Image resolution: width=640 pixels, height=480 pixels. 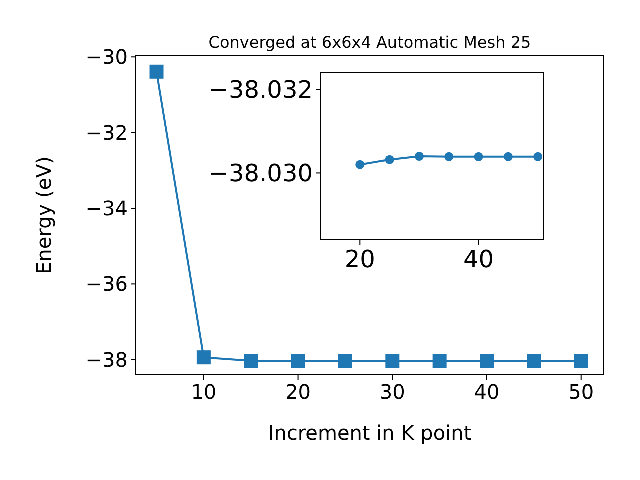 What do you see at coordinates (260, 90) in the screenshot?
I see `y-tick-label: −38.032` at bounding box center [260, 90].